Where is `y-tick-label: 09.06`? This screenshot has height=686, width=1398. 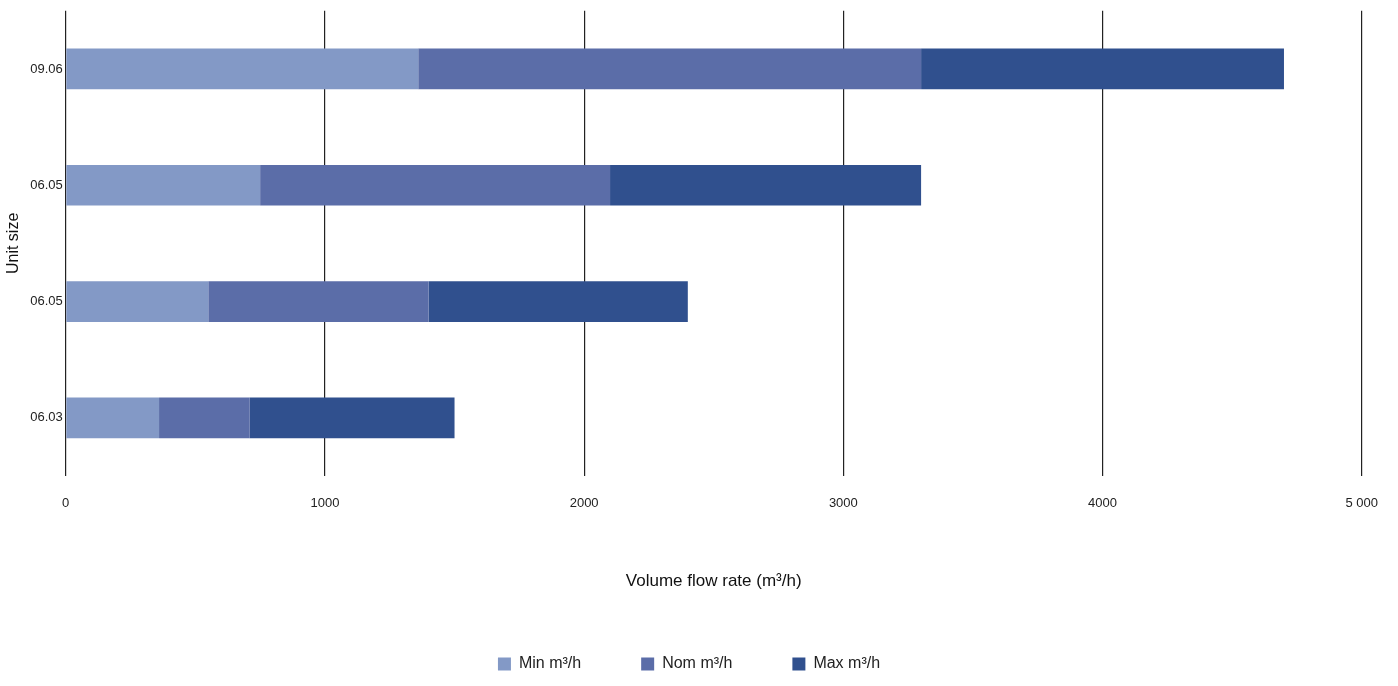 y-tick-label: 09.06 is located at coordinates (46, 68).